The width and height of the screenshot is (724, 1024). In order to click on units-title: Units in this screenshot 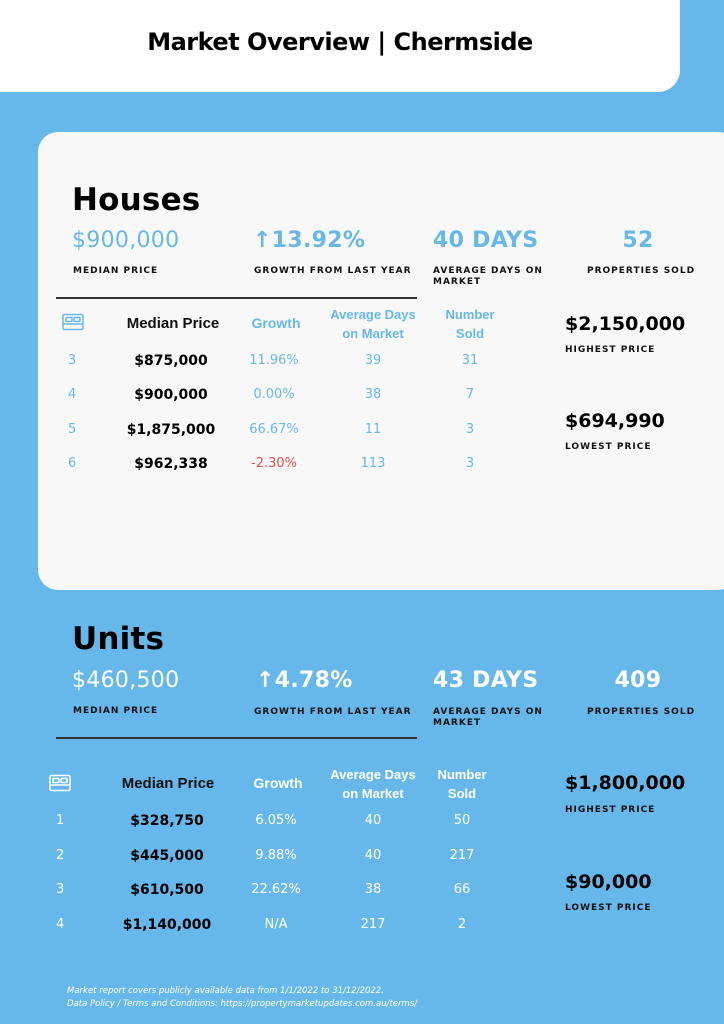, I will do `click(118, 639)`.